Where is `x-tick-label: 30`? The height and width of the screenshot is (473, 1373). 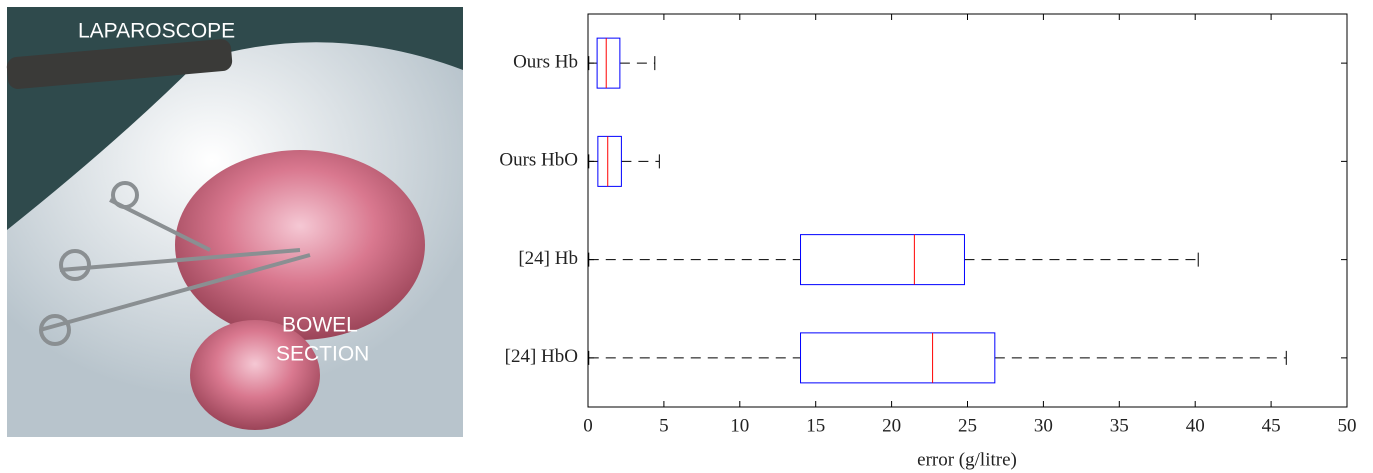
x-tick-label: 30 is located at coordinates (1043, 425).